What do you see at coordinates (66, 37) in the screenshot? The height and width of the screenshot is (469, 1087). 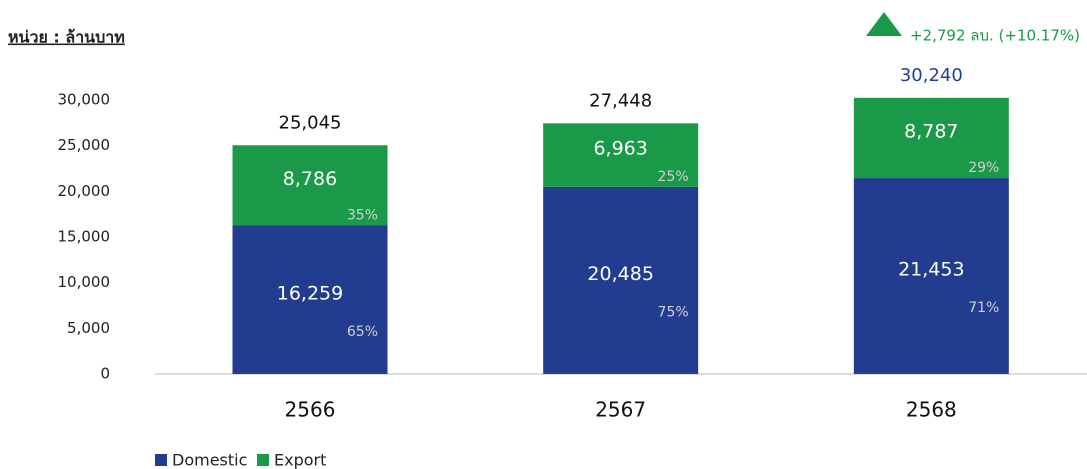 I see `unit-label: หน่วย : ล้านบาท` at bounding box center [66, 37].